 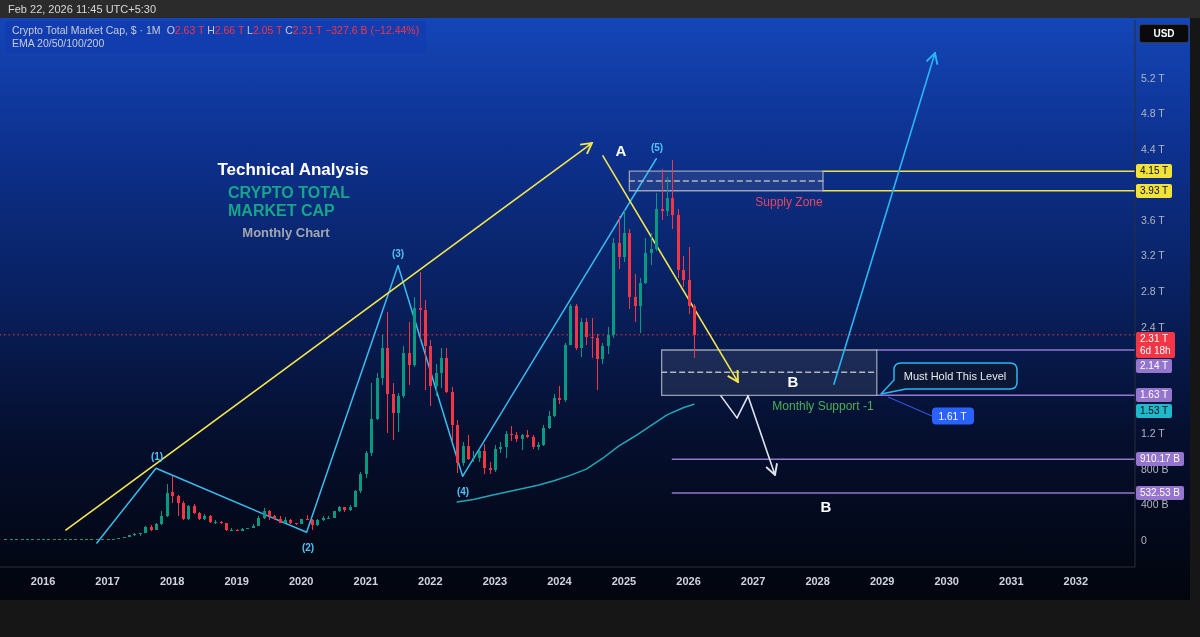 I want to click on y-tick-label: 4.4 T, so click(x=1153, y=148).